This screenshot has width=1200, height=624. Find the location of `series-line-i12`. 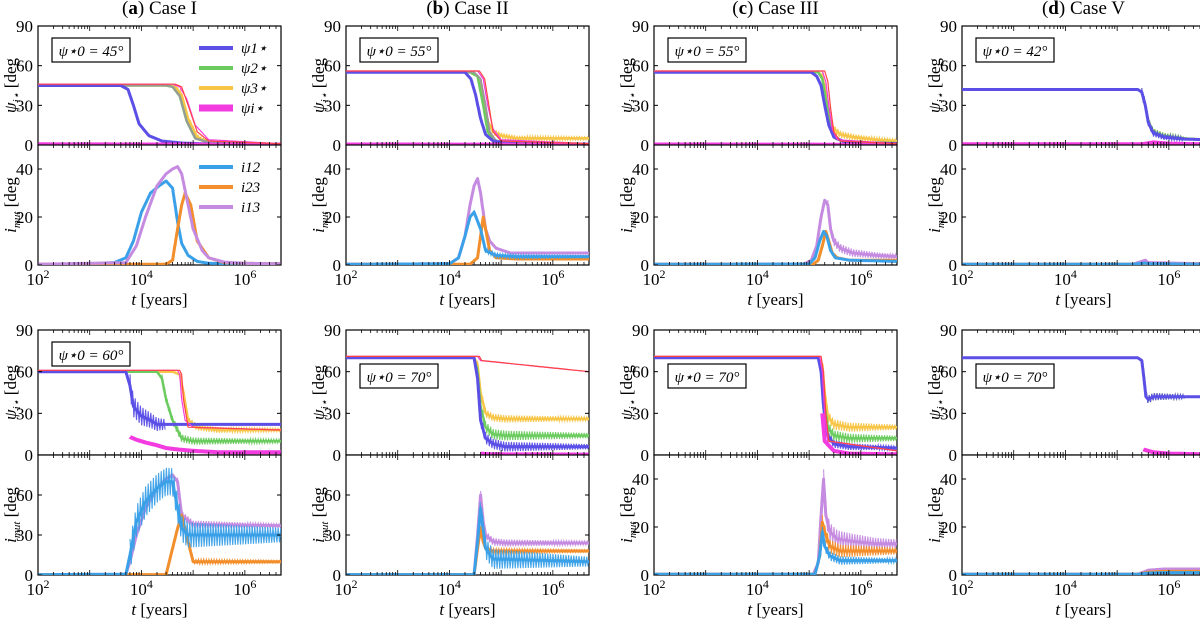

series-line-i12 is located at coordinates (159, 222).